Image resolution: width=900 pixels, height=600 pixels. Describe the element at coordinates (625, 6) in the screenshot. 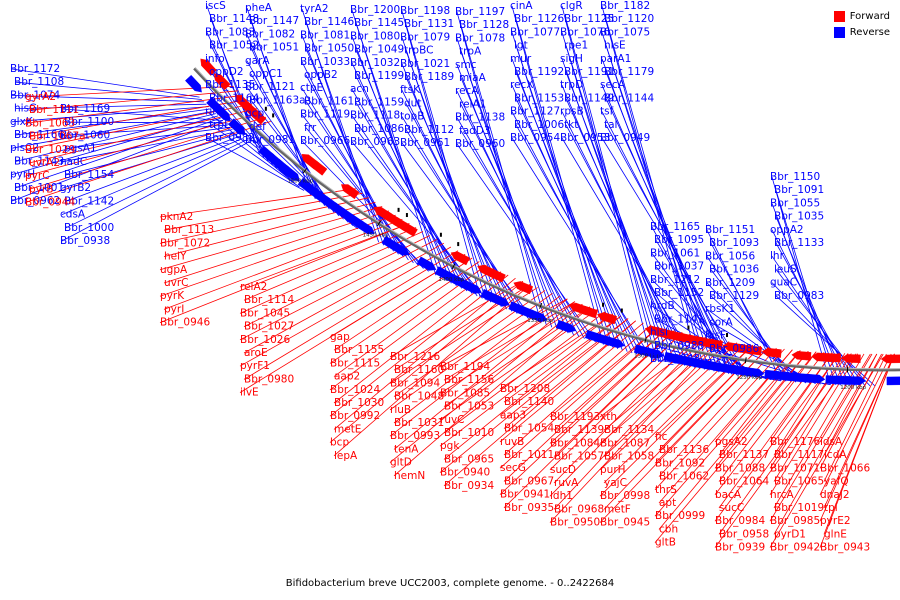

I see `reverse-gene-label: Bbr_1182` at that location.